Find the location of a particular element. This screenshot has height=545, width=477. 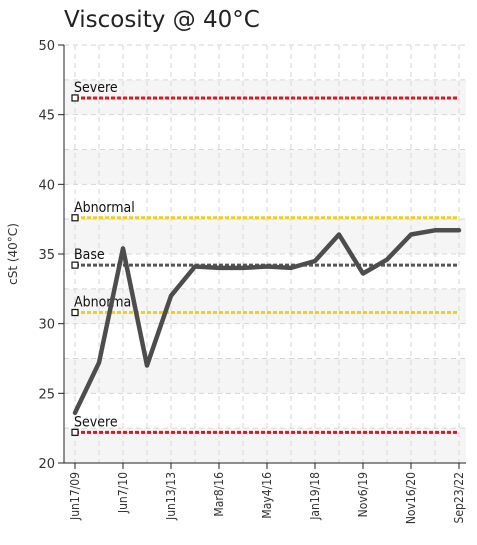

x-tick-label: Mar8/16 is located at coordinates (219, 494).